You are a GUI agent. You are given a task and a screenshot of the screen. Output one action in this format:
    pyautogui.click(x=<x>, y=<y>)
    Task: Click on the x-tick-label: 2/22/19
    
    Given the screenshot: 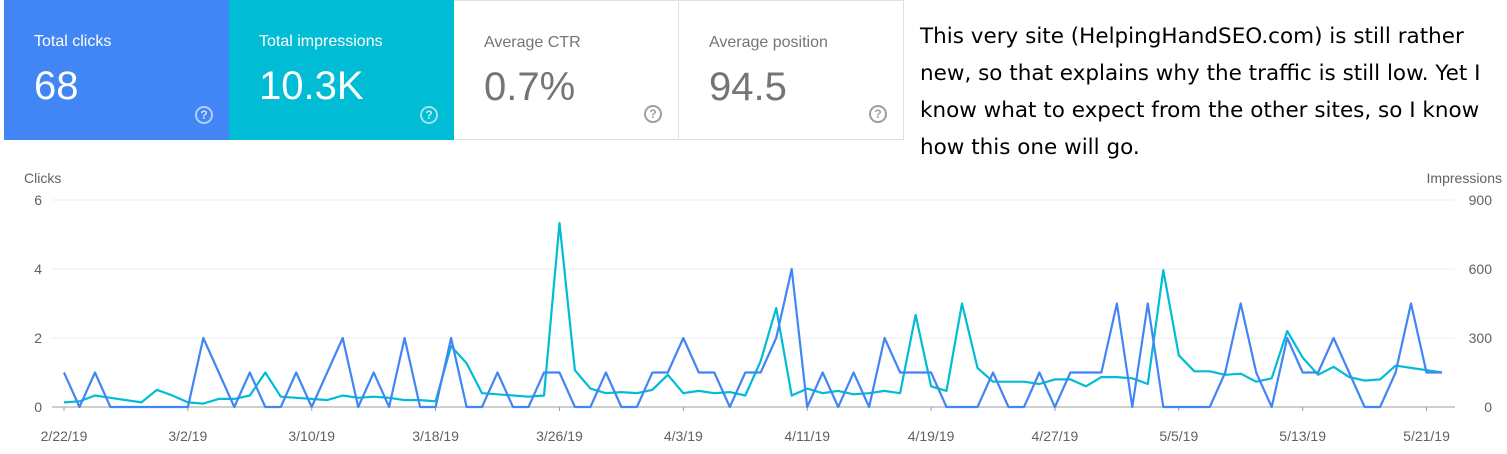 What is the action you would take?
    pyautogui.click(x=64, y=436)
    